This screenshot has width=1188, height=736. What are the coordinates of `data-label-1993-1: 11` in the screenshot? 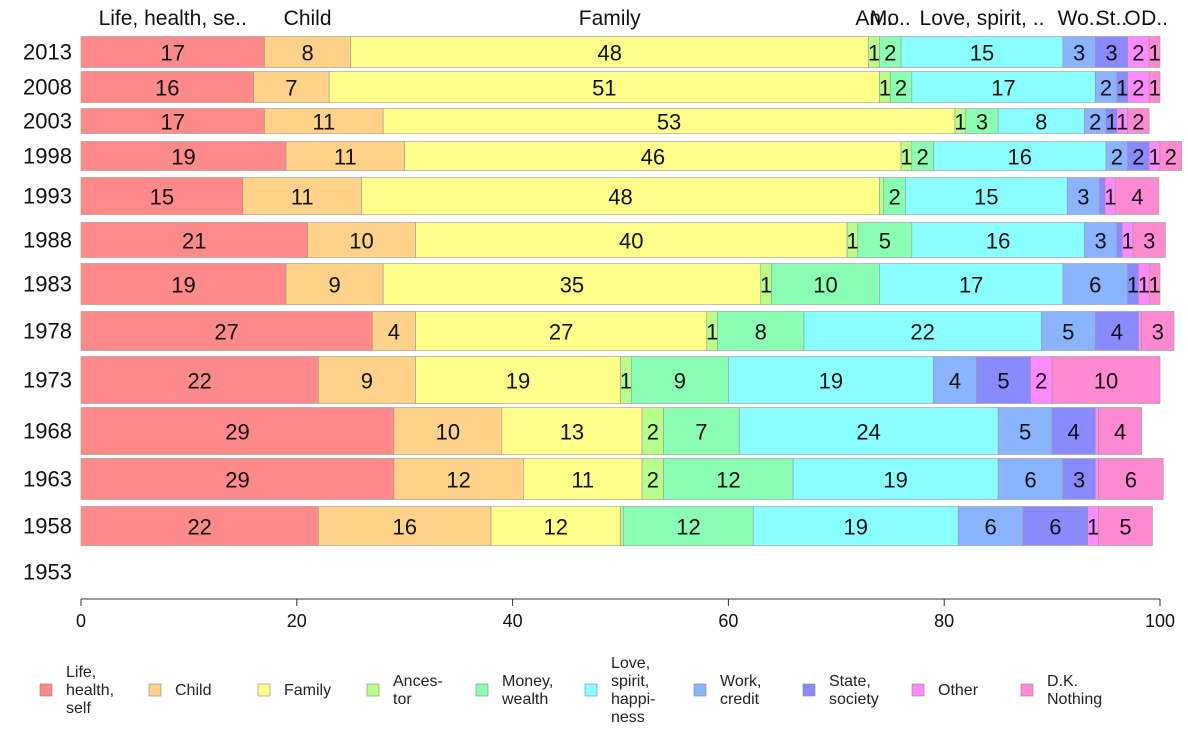 It's located at (302, 197).